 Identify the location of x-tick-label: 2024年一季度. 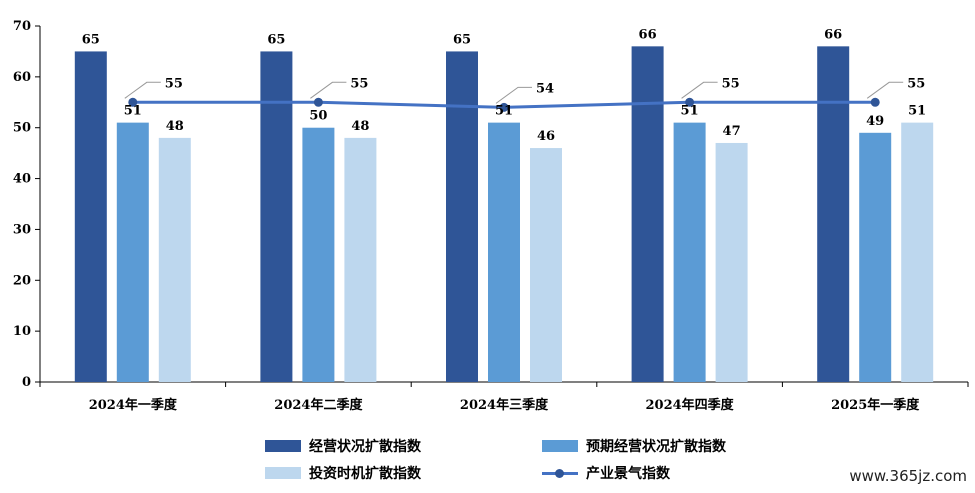
(133, 405).